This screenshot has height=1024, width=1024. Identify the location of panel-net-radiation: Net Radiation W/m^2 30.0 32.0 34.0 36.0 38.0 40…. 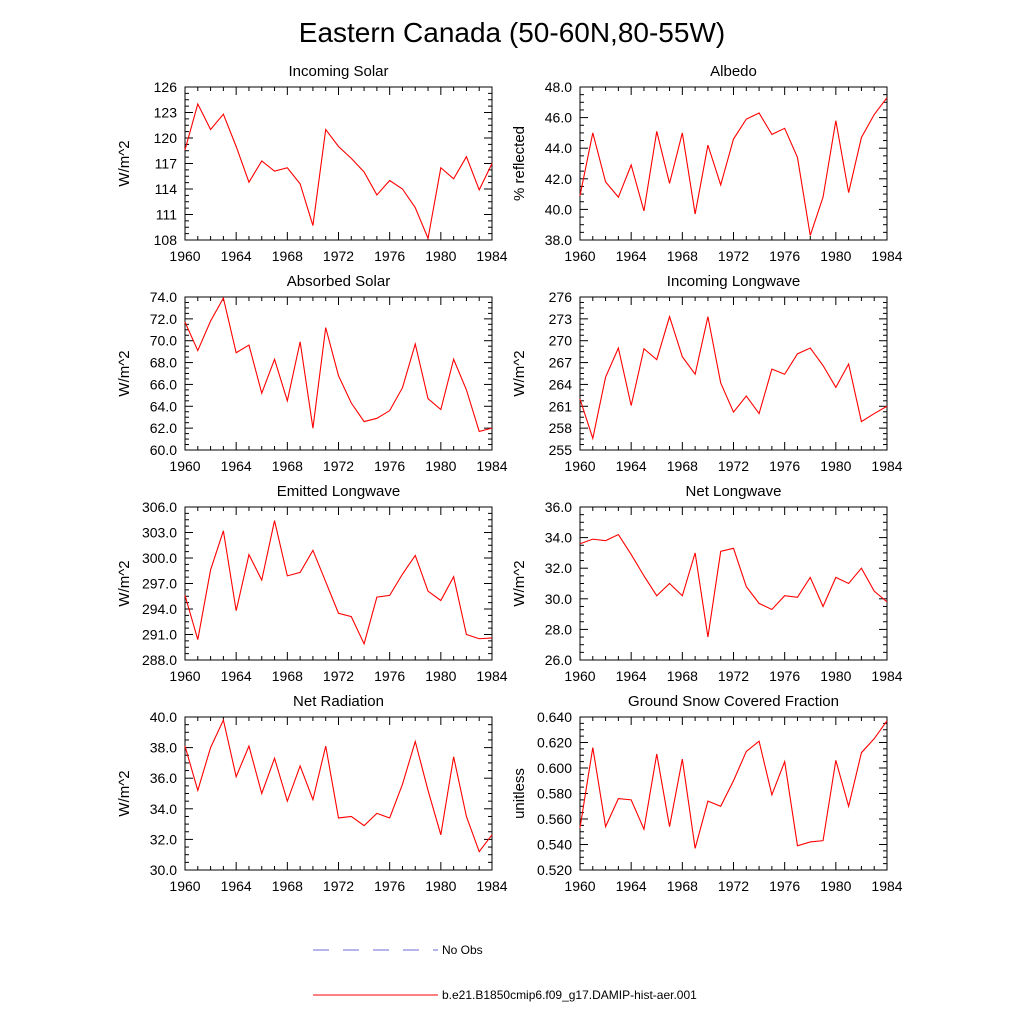
(312, 793).